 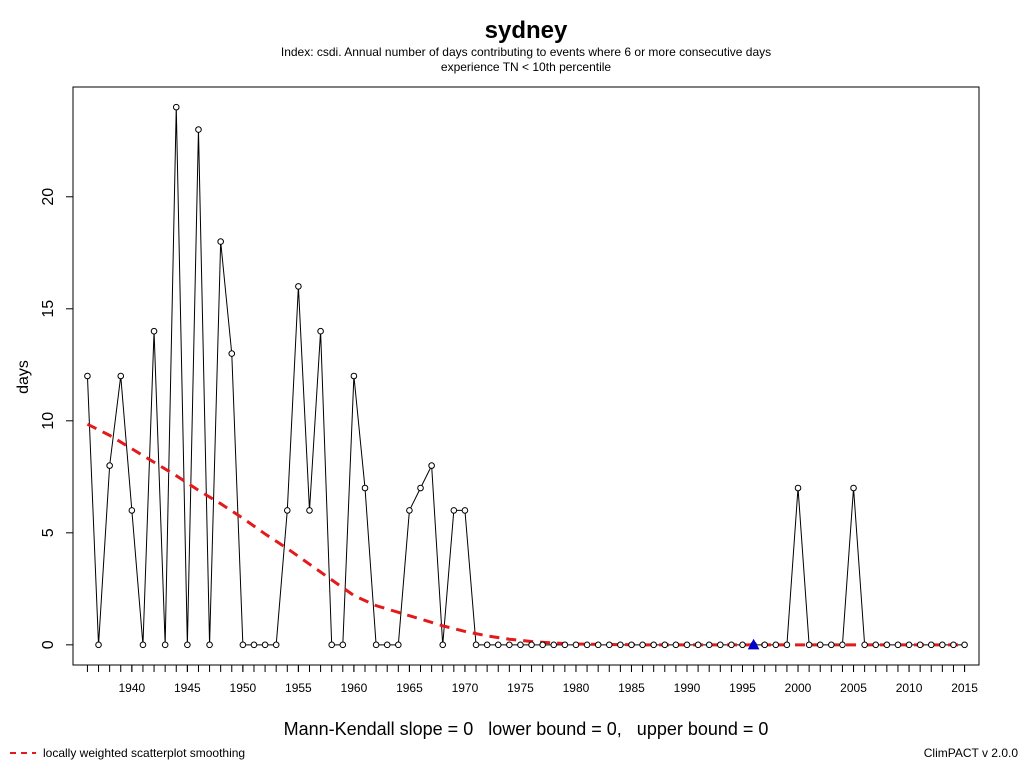 What do you see at coordinates (631, 688) in the screenshot?
I see `x-tick-label: 1985` at bounding box center [631, 688].